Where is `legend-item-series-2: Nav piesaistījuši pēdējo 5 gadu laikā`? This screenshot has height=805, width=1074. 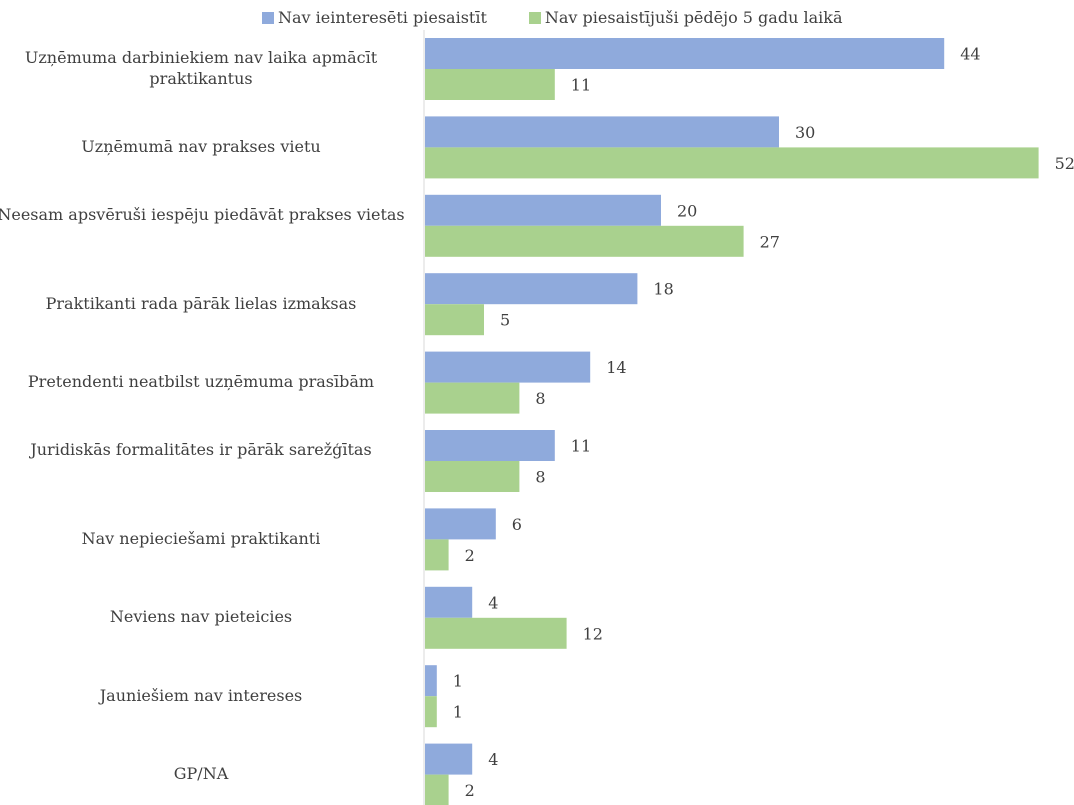 legend-item-series-2: Nav piesaistījuši pēdējo 5 gadu laikā is located at coordinates (685, 17).